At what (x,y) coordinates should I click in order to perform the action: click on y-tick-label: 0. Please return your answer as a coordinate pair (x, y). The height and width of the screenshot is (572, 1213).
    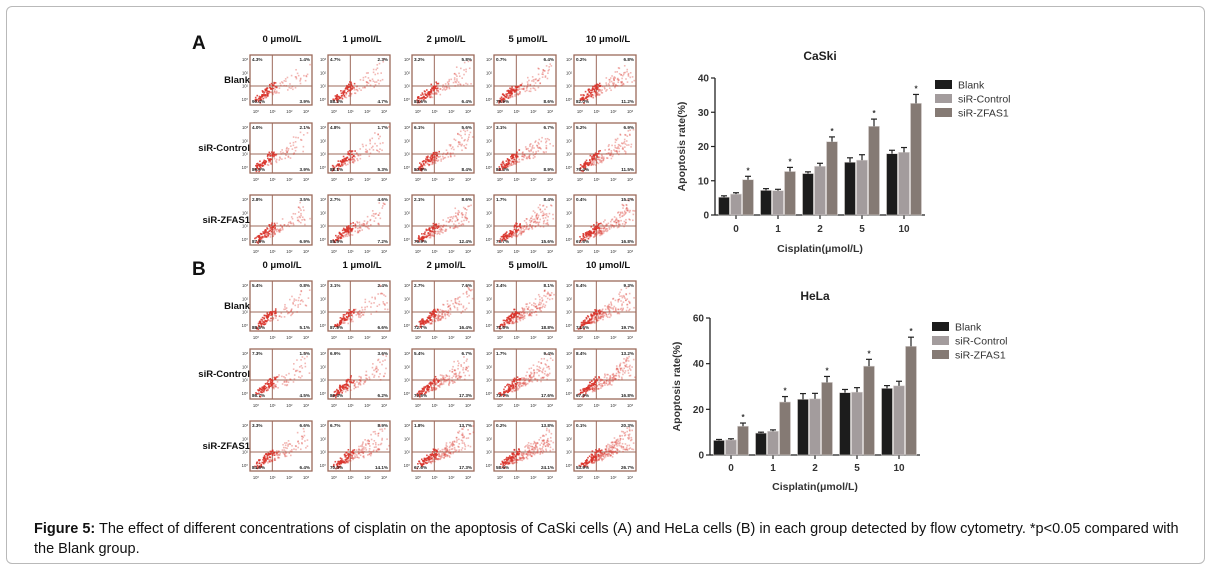
    Looking at the image, I should click on (701, 456).